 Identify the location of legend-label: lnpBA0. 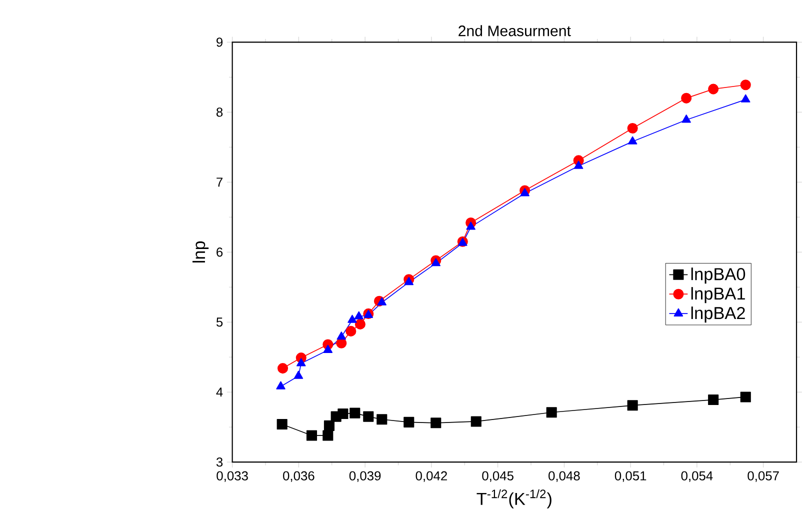
(718, 276).